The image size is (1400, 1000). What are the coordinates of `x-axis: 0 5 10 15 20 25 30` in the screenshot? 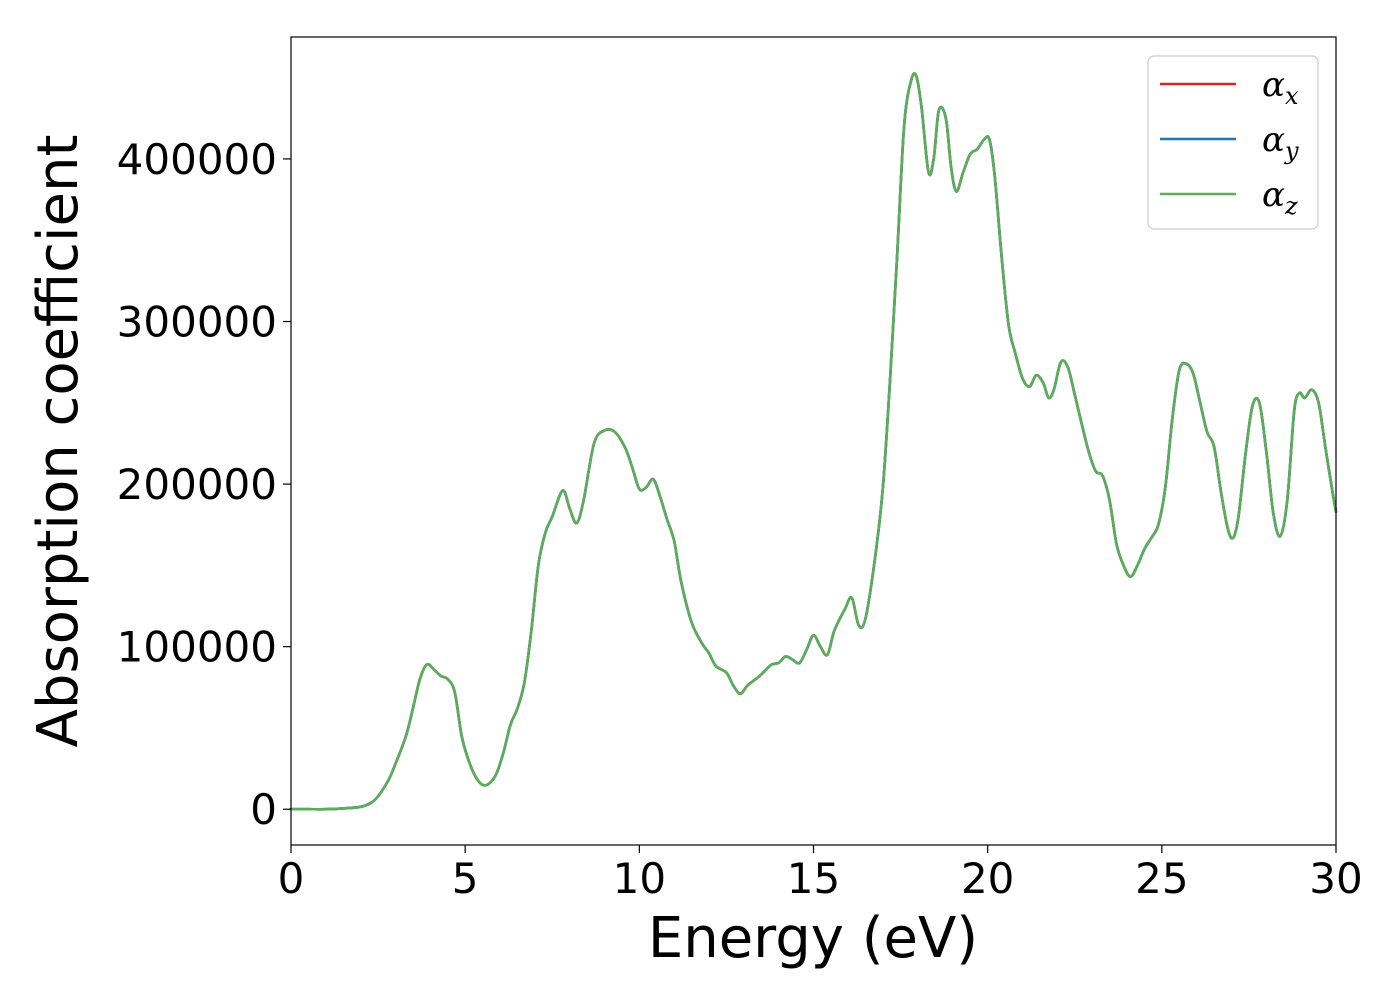 It's located at (820, 874).